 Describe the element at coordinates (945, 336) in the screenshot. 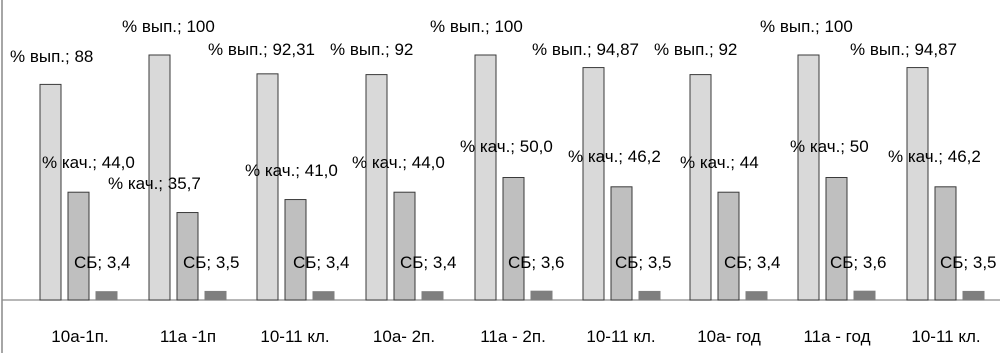

I see `category-label-9: 10-11 кл.` at that location.